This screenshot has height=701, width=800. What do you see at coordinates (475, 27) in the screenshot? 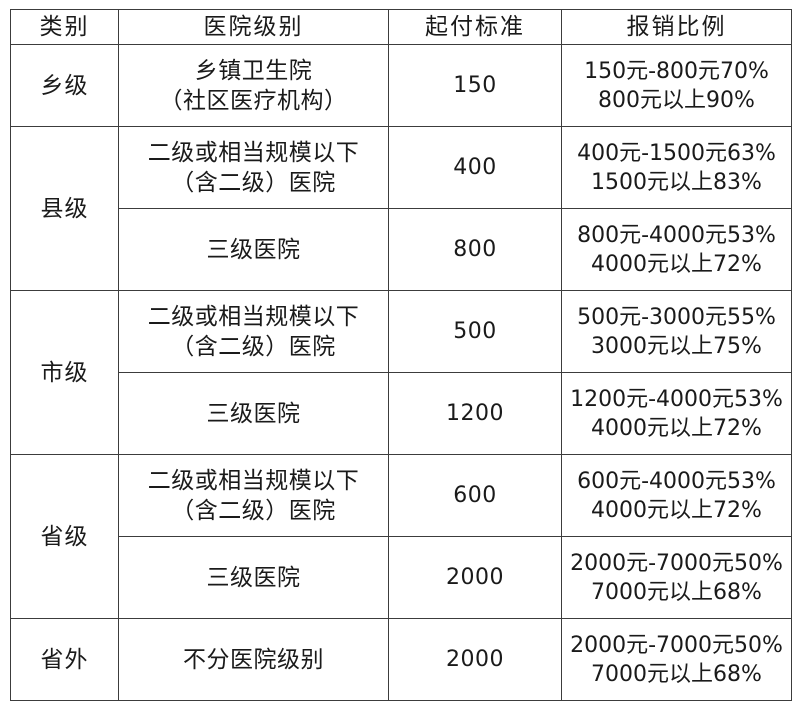
I see `column-header-deductible: 起付标准` at bounding box center [475, 27].